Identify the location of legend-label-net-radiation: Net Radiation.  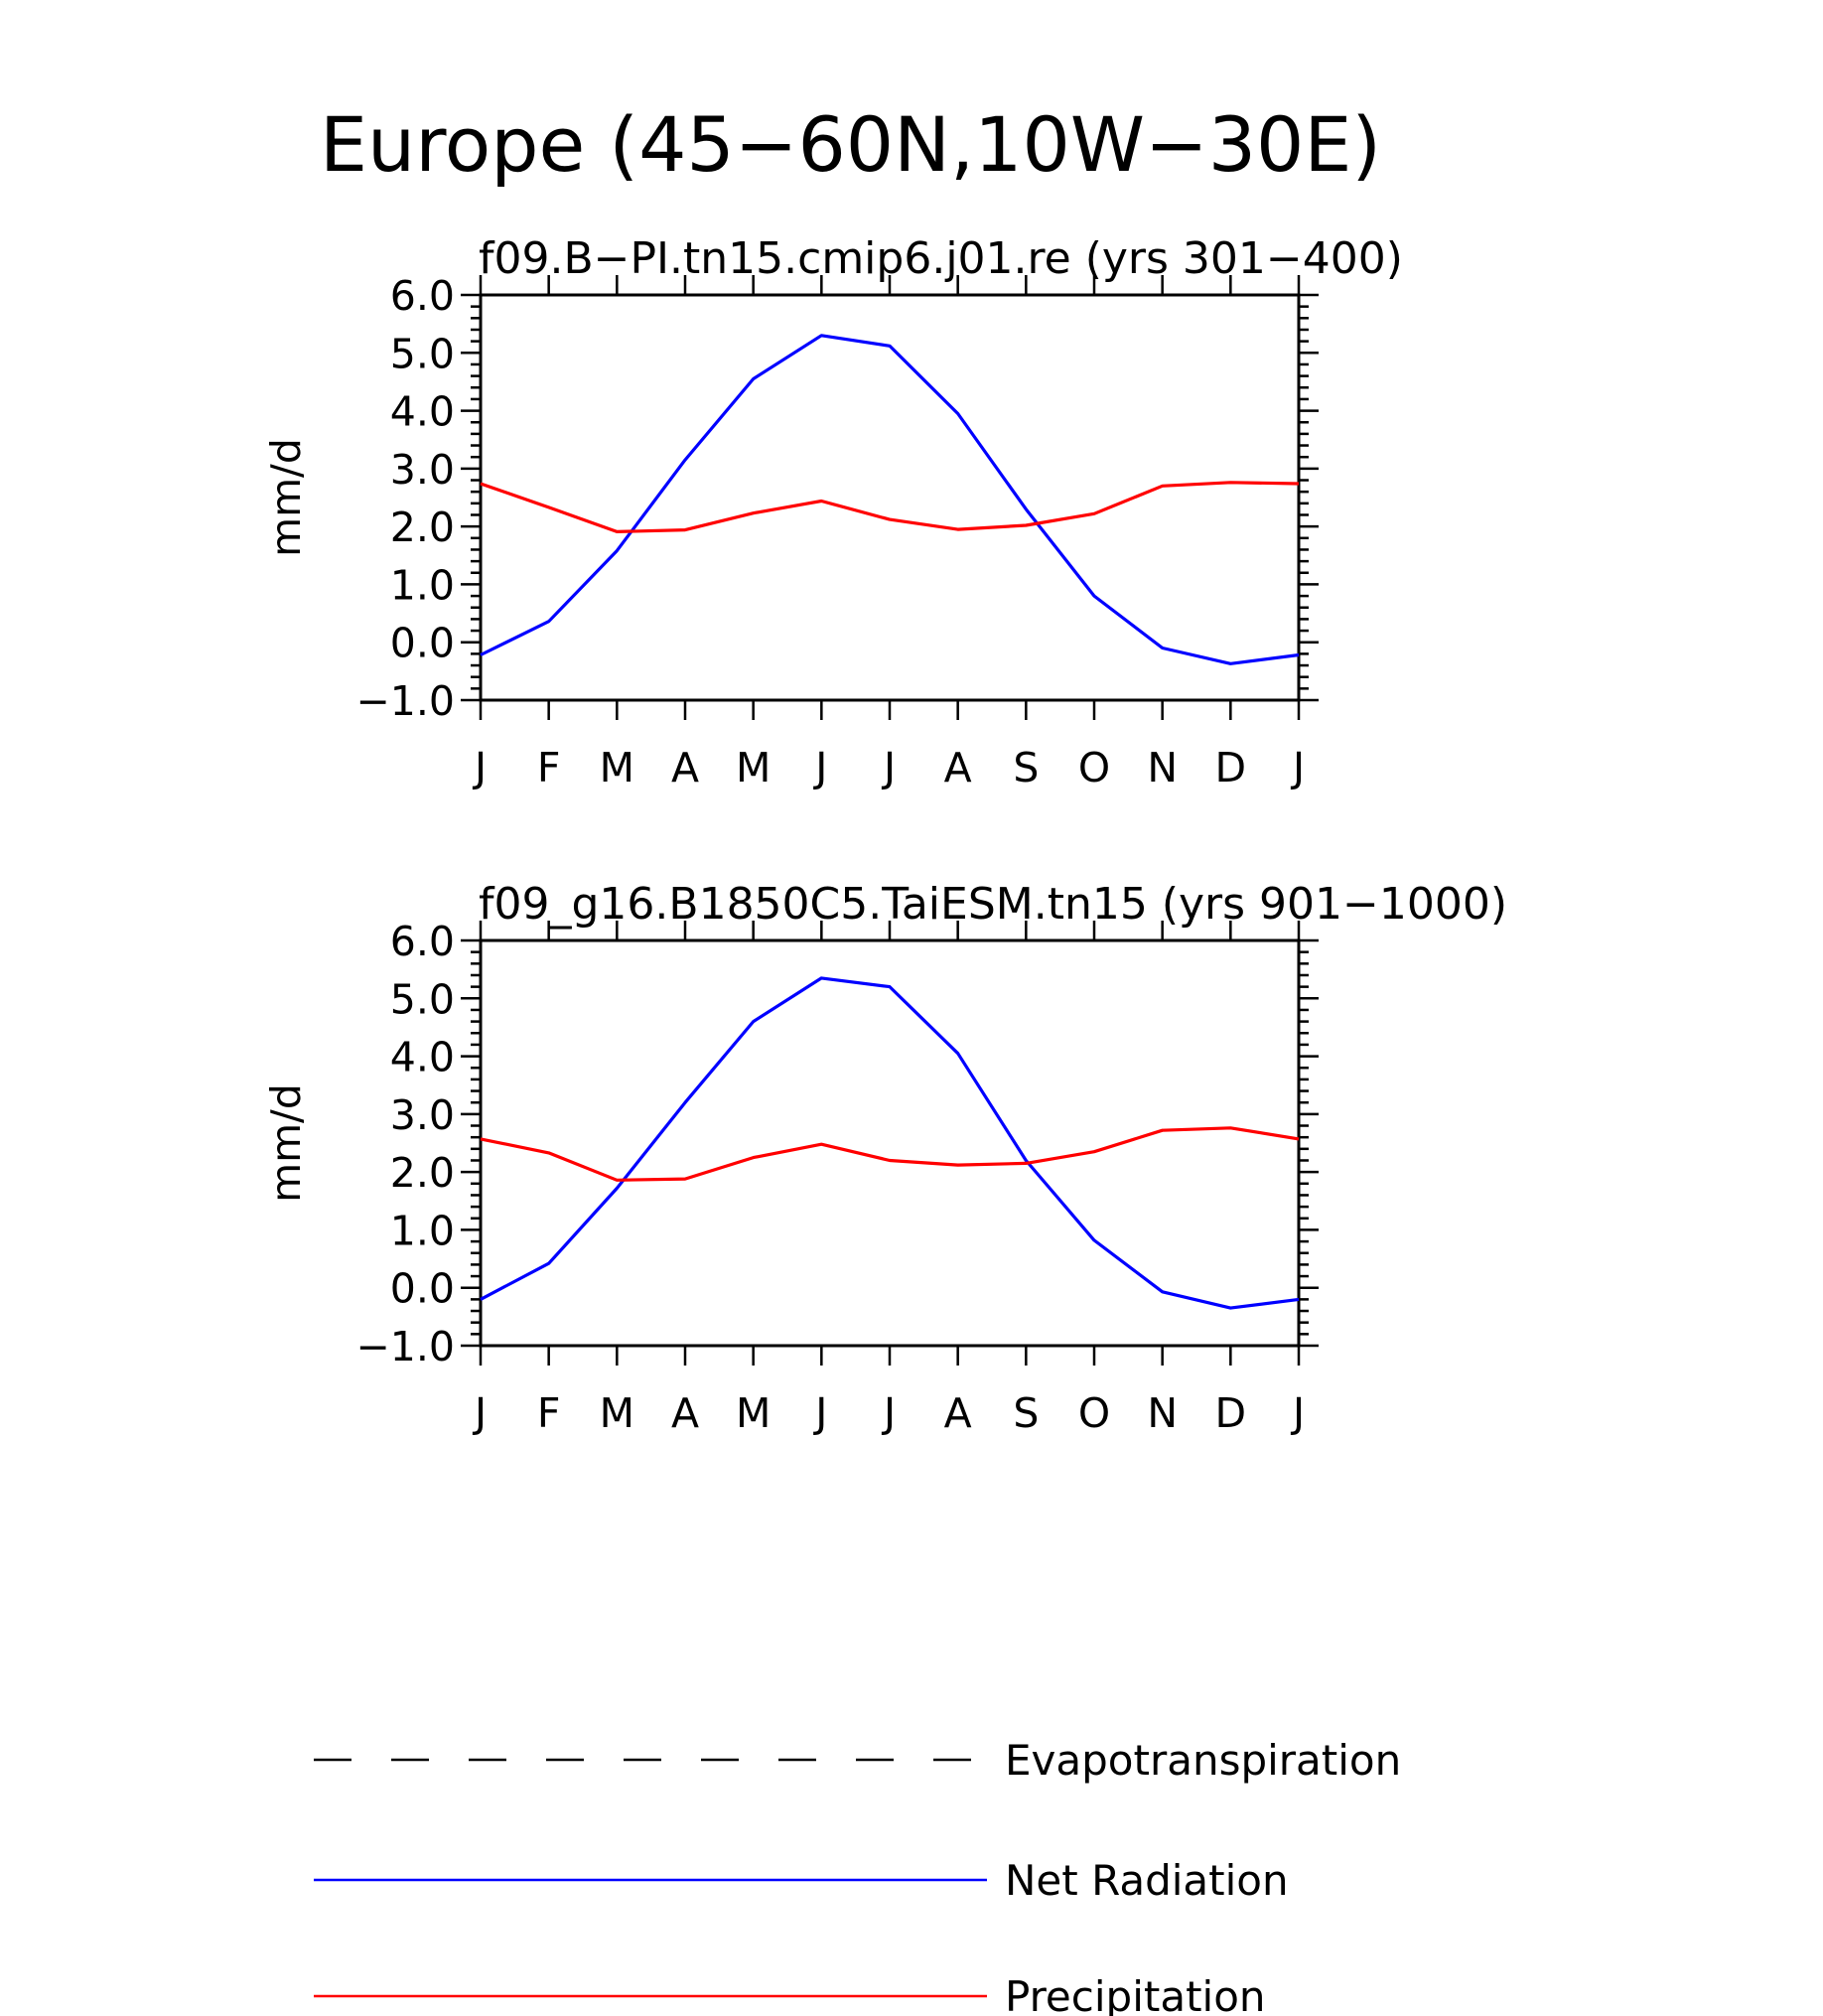
(1147, 1880).